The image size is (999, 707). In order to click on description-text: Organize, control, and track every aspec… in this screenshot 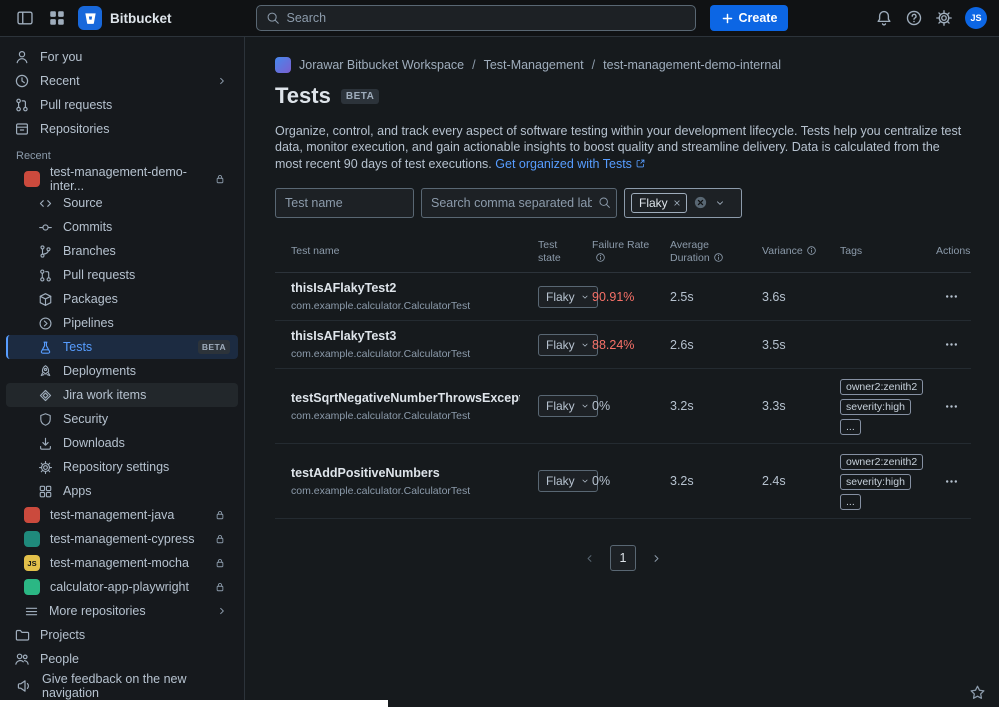, I will do `click(618, 147)`.